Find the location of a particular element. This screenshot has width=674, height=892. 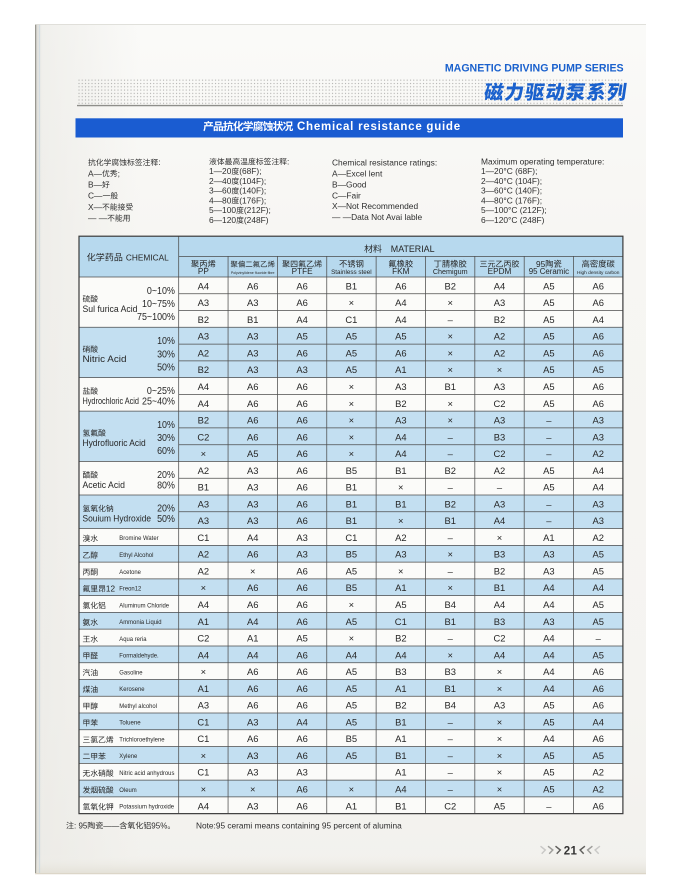

svg-text: B5 is located at coordinates (351, 554).